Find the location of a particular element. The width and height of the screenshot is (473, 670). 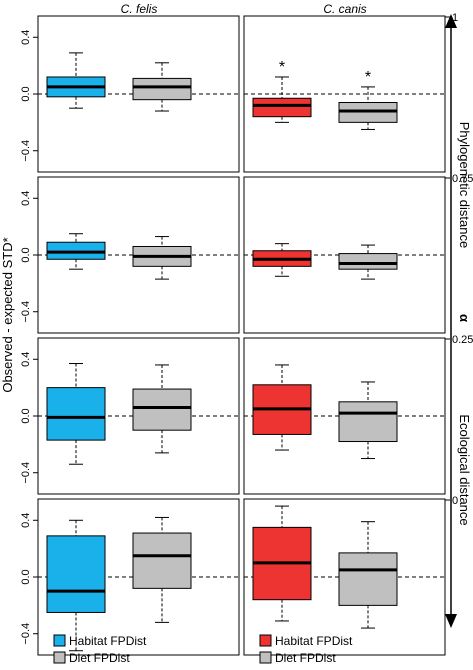

arrow-head-up is located at coordinates (451, 21).